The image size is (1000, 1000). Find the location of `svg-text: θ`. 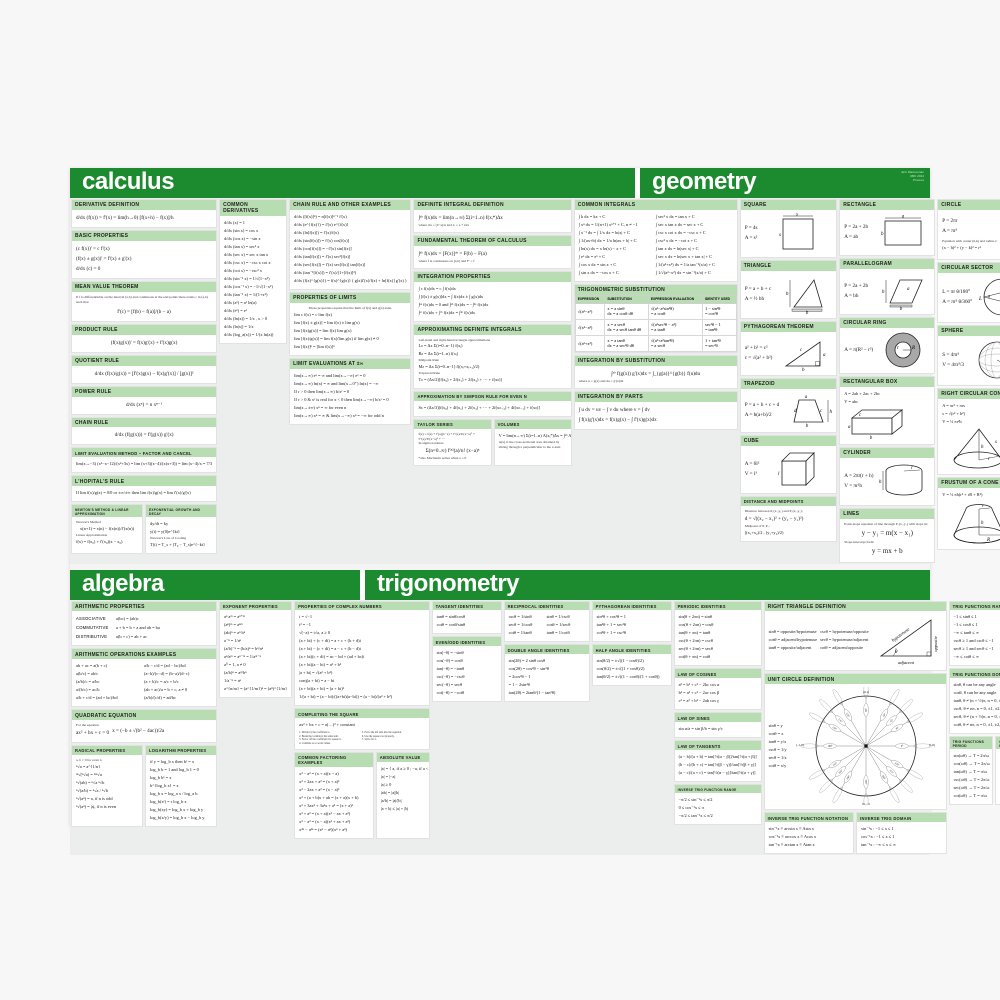

svg-text: θ is located at coordinates (896, 652).